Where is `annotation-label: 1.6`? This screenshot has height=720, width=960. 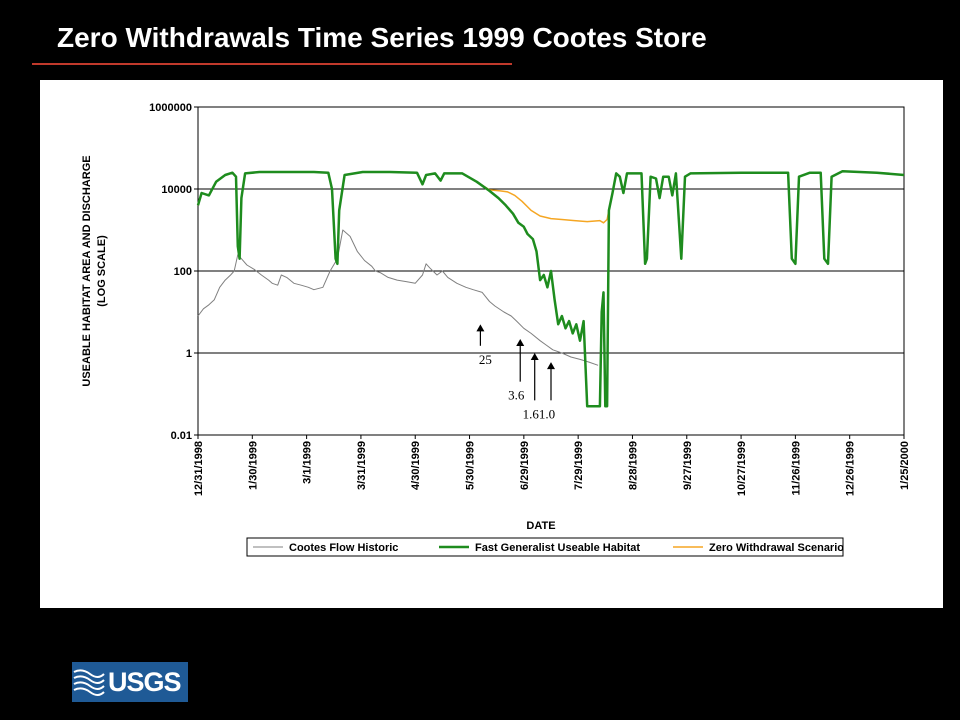 annotation-label: 1.6 is located at coordinates (531, 413).